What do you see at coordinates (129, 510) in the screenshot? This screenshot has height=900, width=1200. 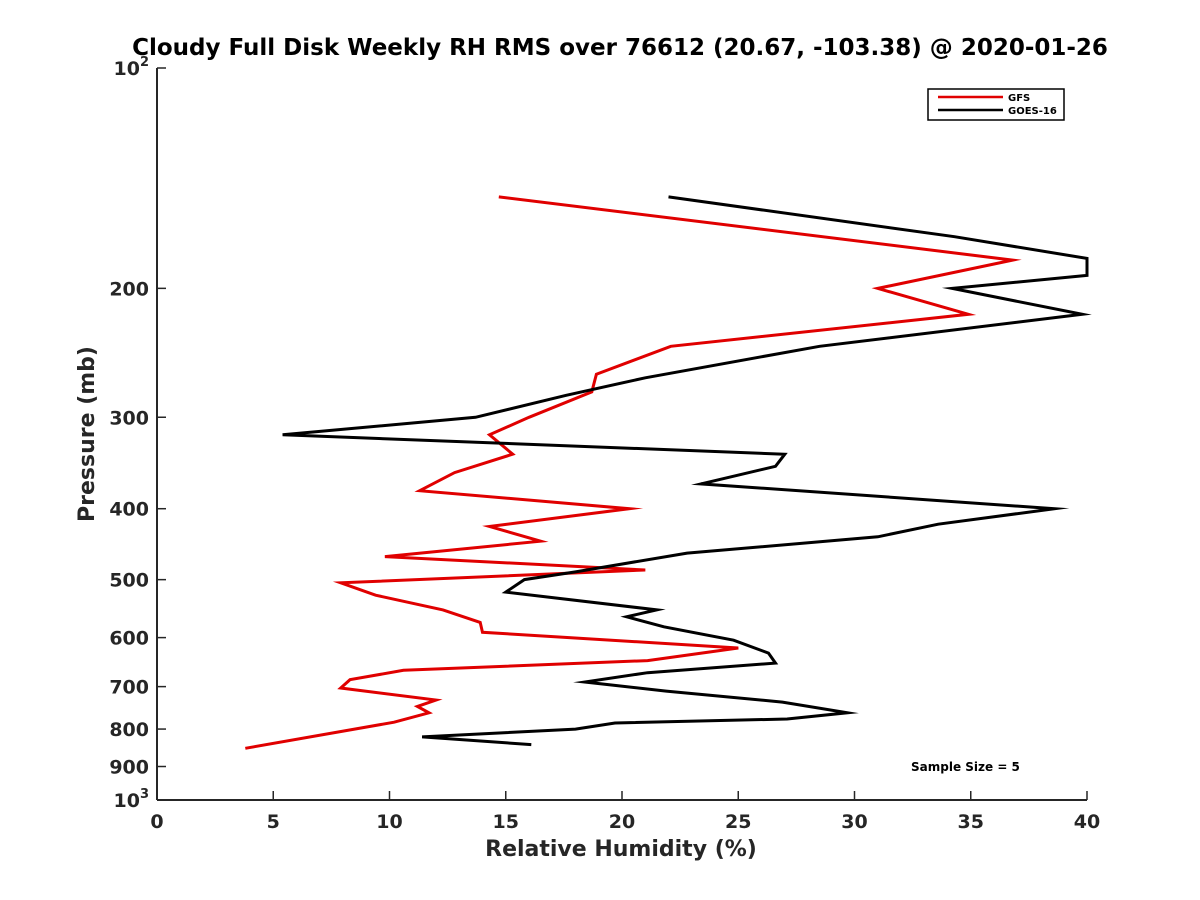 I see `y-tick-label: 400` at bounding box center [129, 510].